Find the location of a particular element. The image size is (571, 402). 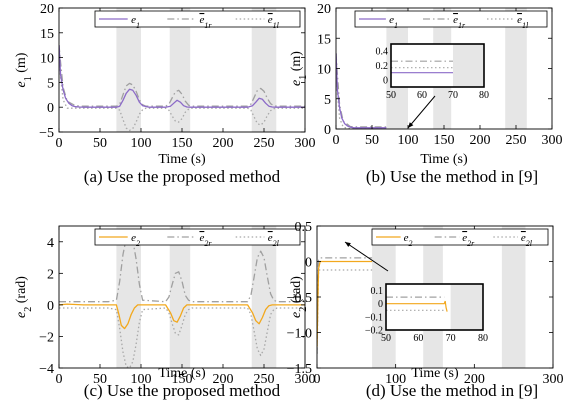

inset-y-tick-label: 0.1 is located at coordinates (377, 291).